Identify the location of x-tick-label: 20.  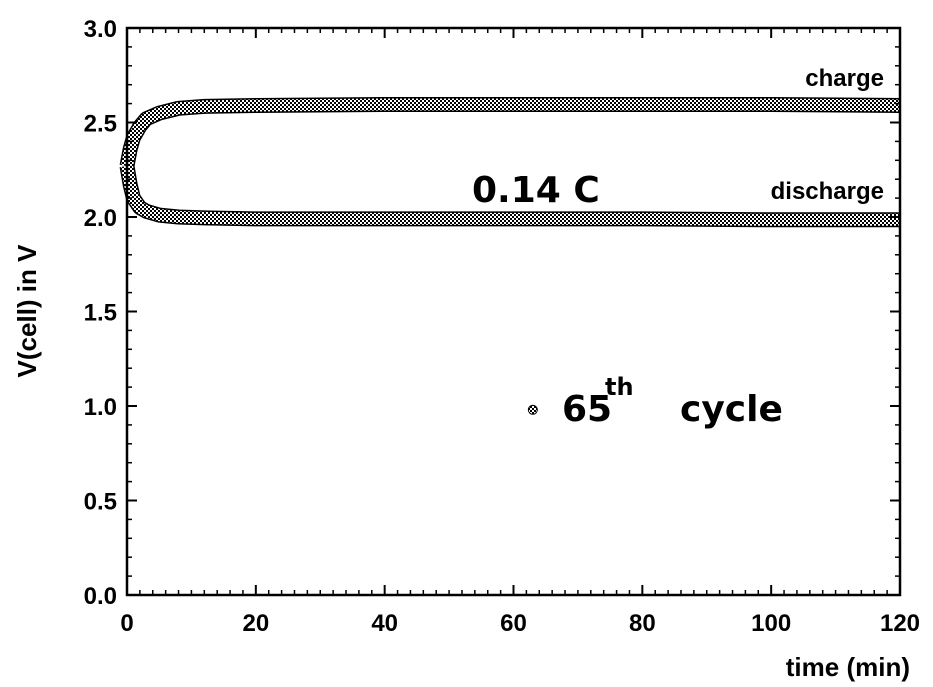
(255, 623).